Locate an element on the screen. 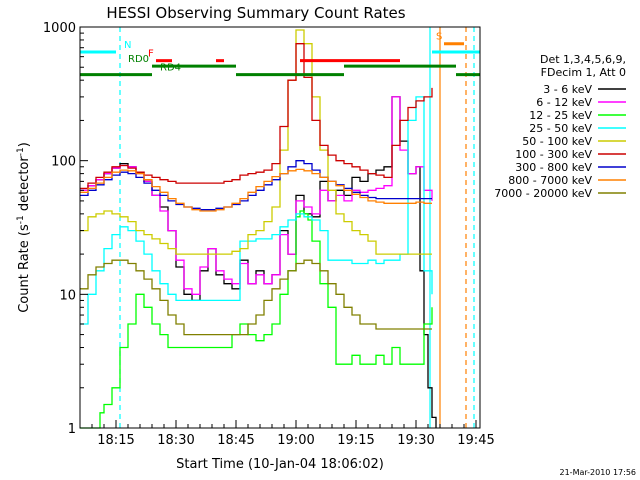 This screenshot has height=480, width=640. legend-label-2: 6 - 12 keV is located at coordinates (564, 102).